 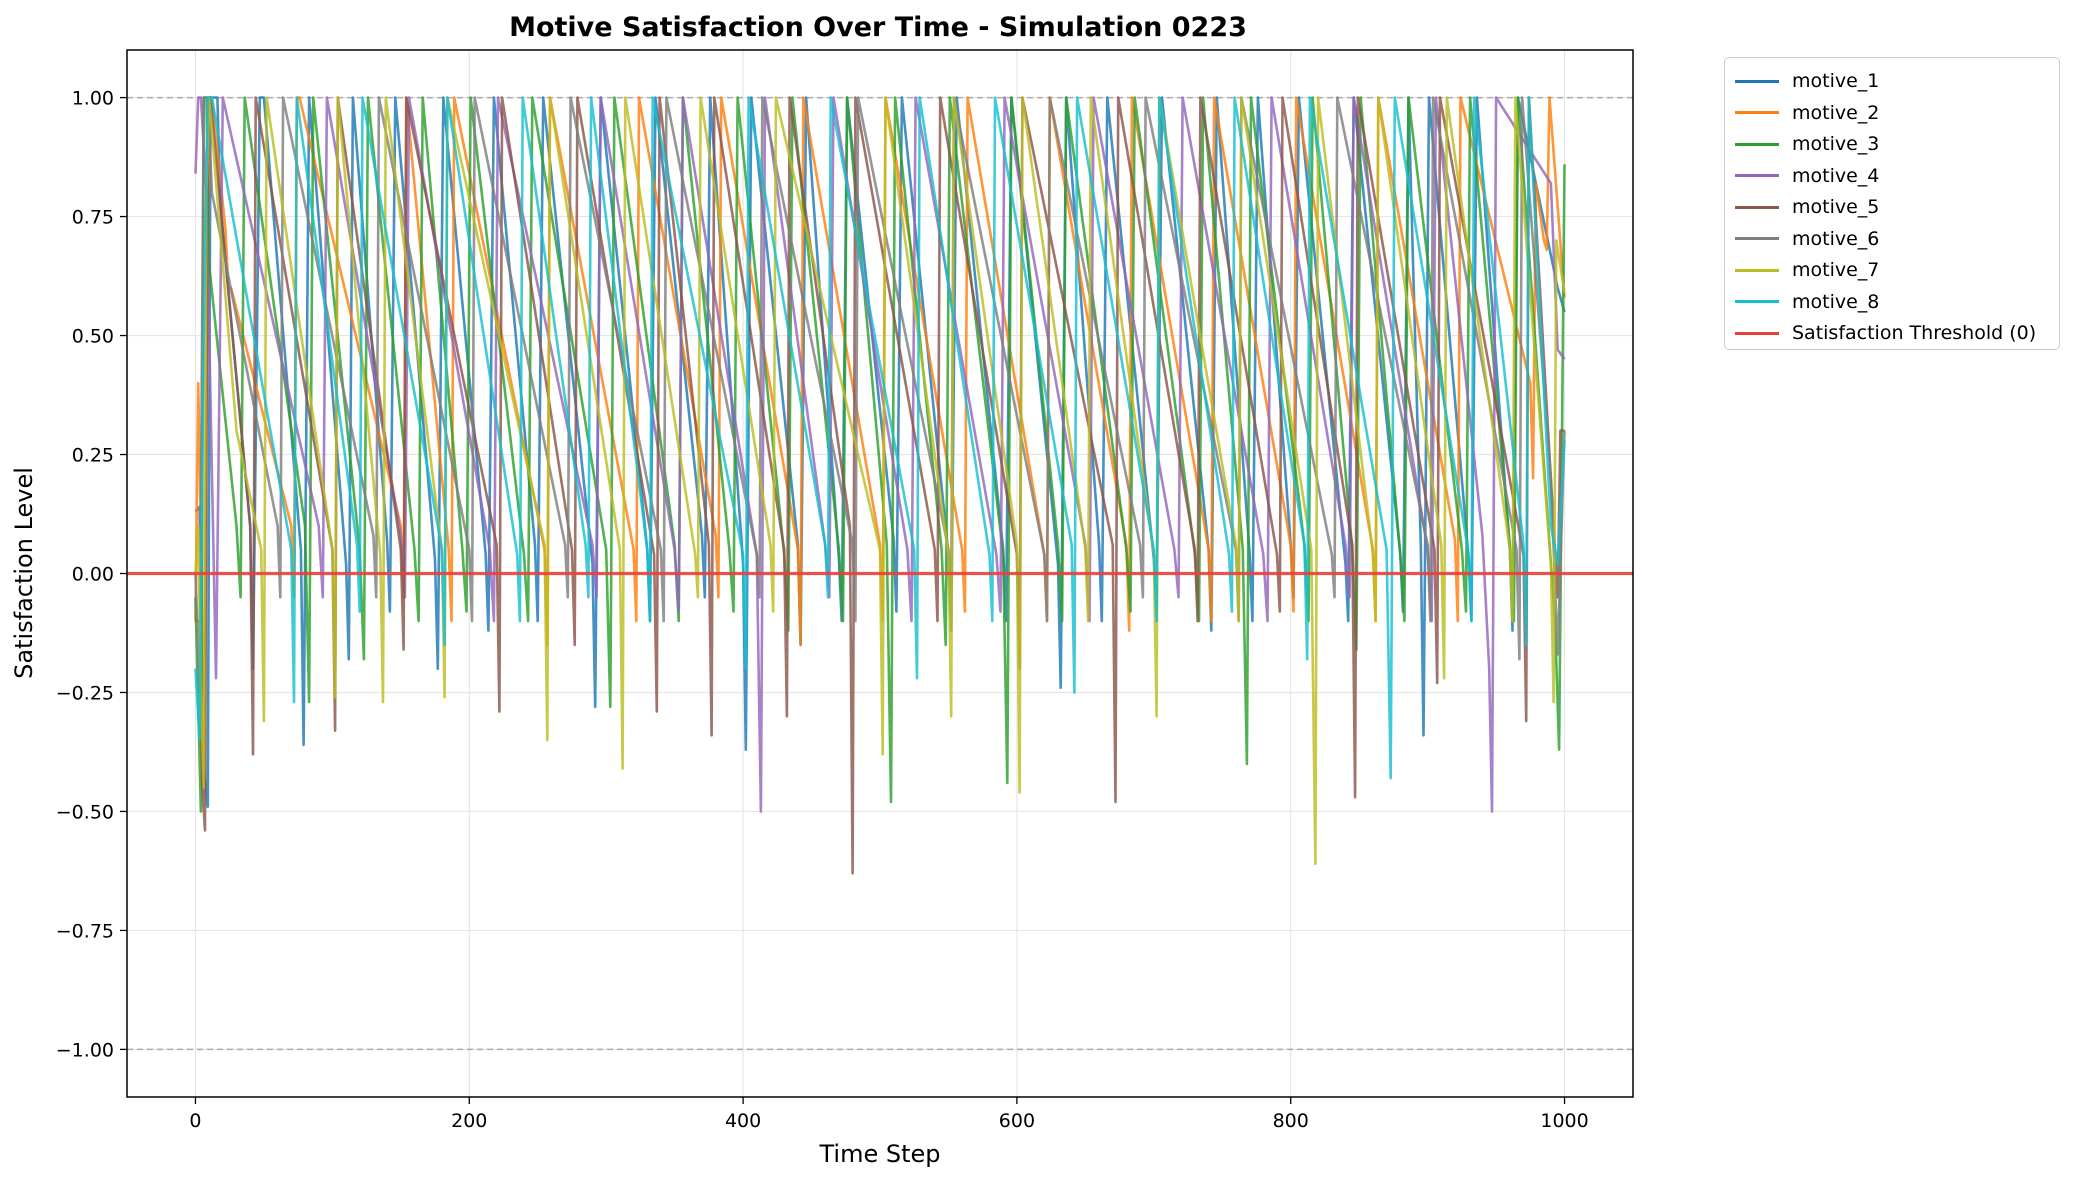 I want to click on legend-label: motive_6, so click(x=1836, y=238).